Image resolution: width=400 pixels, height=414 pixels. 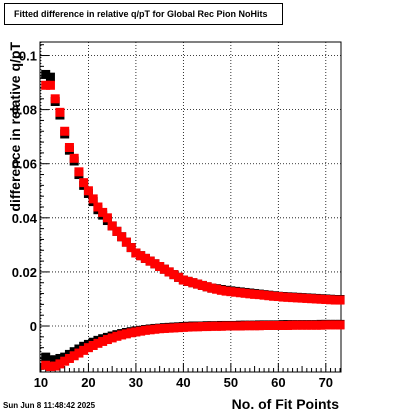 I want to click on x-tick-label: 10, so click(x=41, y=382).